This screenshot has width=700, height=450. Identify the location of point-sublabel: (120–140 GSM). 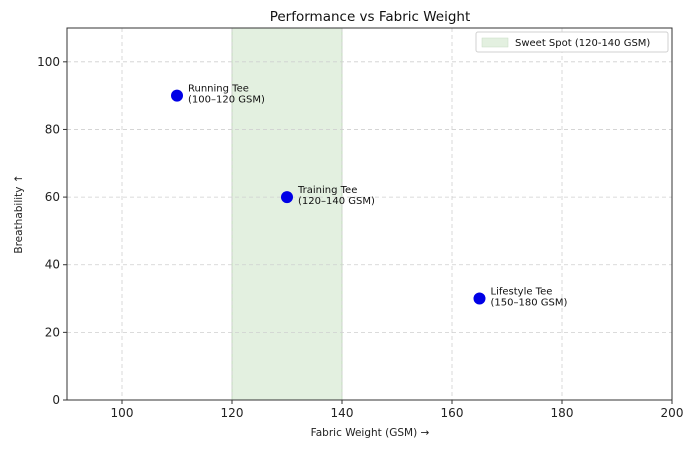
(336, 201).